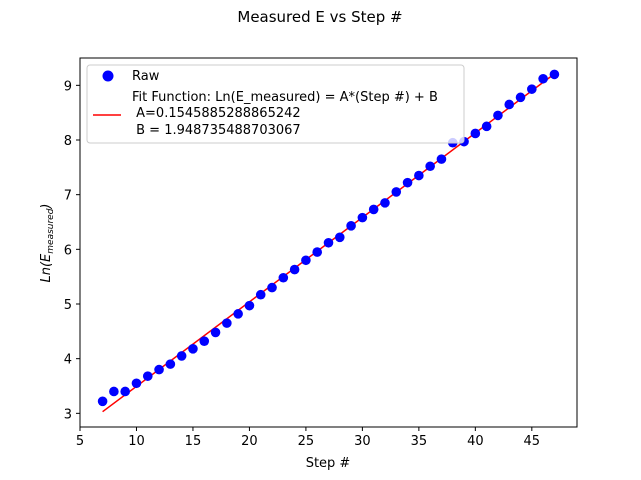 This screenshot has height=480, width=641. What do you see at coordinates (68, 414) in the screenshot?
I see `y-tick-label: 3` at bounding box center [68, 414].